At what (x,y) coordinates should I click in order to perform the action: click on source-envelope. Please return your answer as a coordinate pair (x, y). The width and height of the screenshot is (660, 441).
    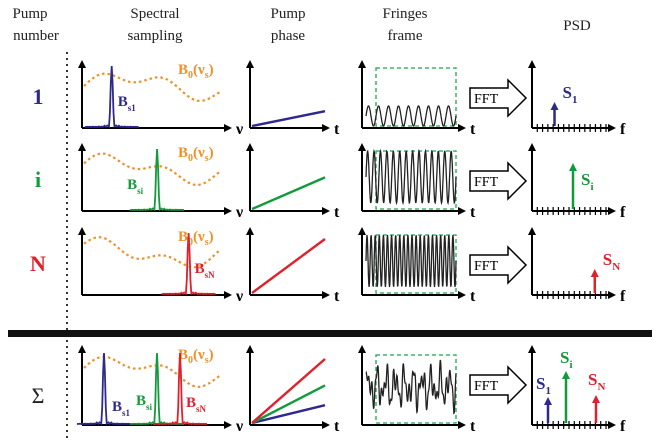
    Looking at the image, I should click on (152, 87).